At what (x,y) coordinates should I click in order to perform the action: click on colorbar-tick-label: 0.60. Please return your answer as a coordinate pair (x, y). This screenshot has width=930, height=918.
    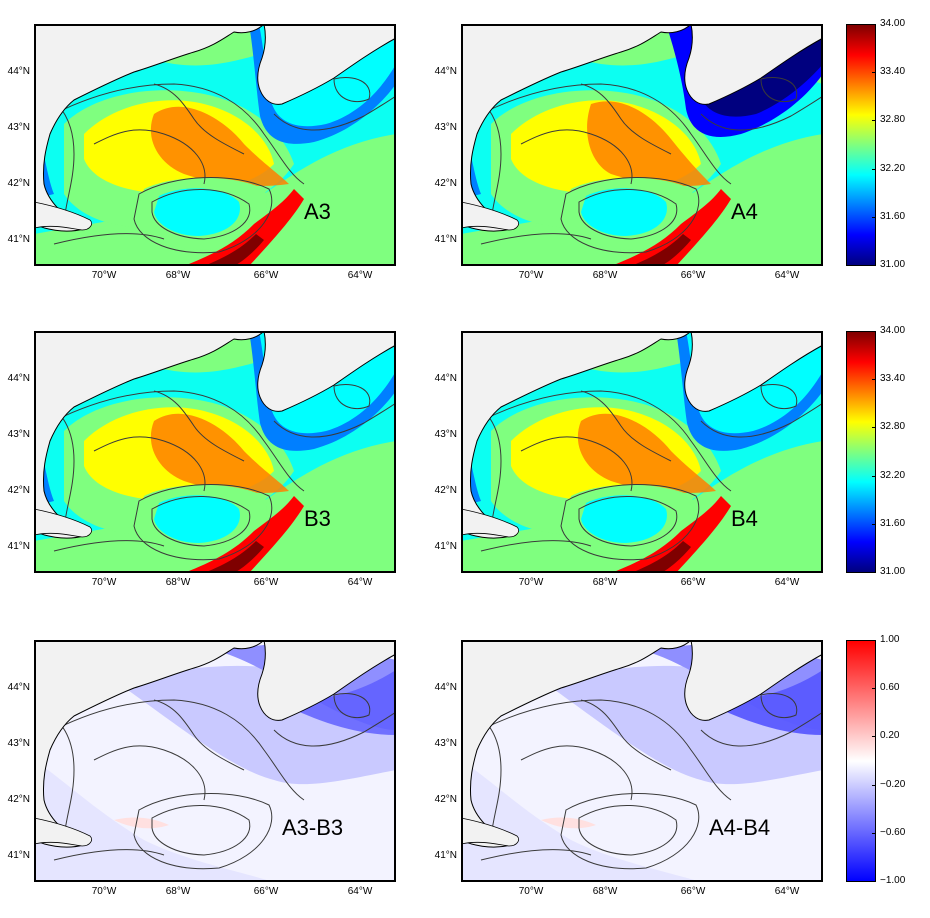
    Looking at the image, I should click on (890, 688).